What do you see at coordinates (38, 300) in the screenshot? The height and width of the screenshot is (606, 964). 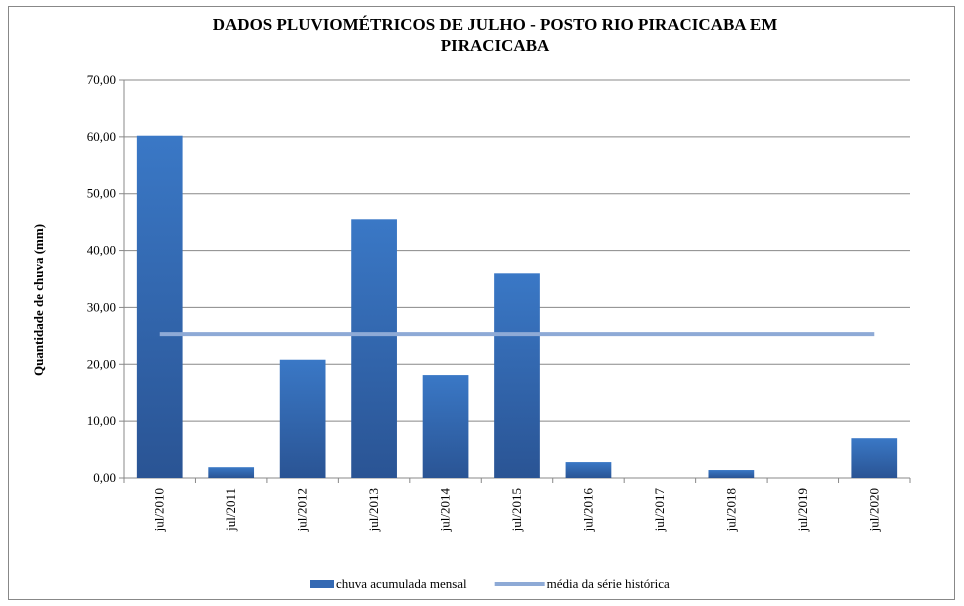 I see `y-axis-label: Quantidade de chuva (mm)` at bounding box center [38, 300].